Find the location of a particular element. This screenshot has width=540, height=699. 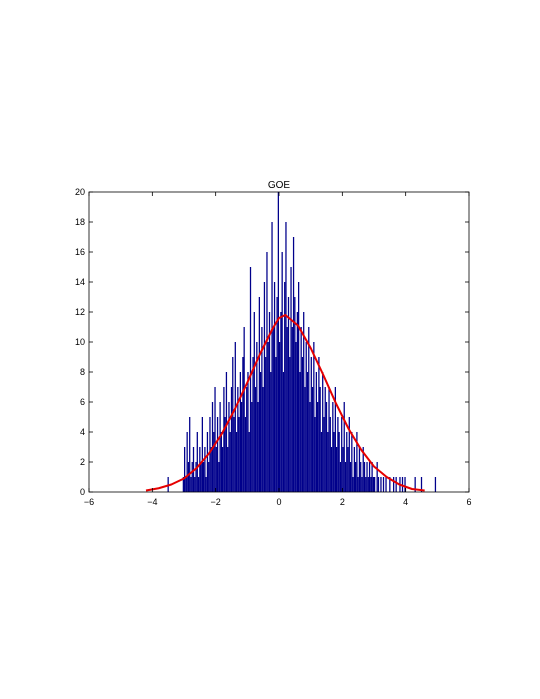

density-curve is located at coordinates (285, 403).